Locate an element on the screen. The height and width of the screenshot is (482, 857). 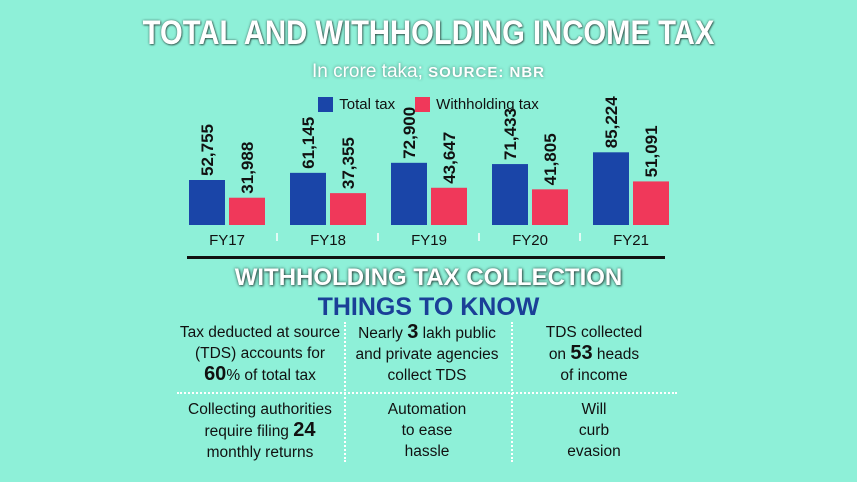
data-label: 52,755 is located at coordinates (207, 150).